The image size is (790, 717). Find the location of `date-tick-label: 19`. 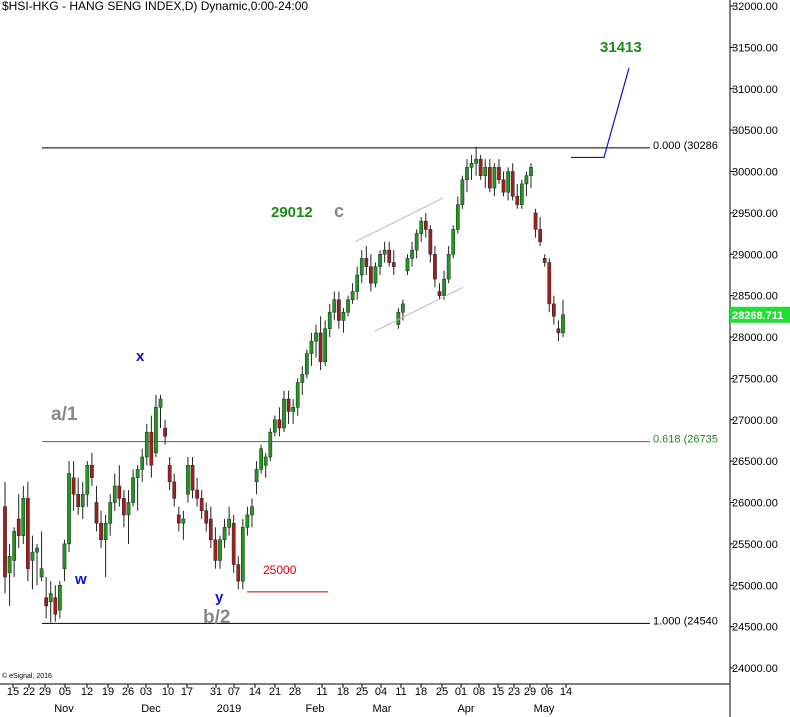

date-tick-label: 19 is located at coordinates (108, 692).